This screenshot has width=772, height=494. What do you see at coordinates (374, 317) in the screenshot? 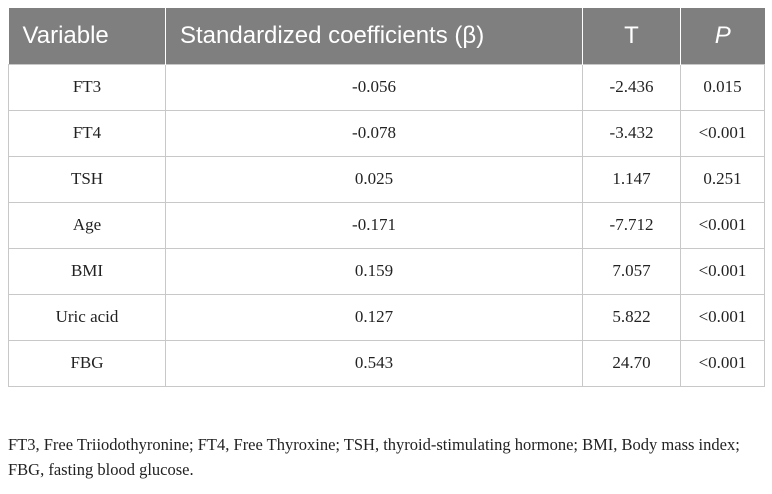
I see `cell-beta: 0.127` at bounding box center [374, 317].